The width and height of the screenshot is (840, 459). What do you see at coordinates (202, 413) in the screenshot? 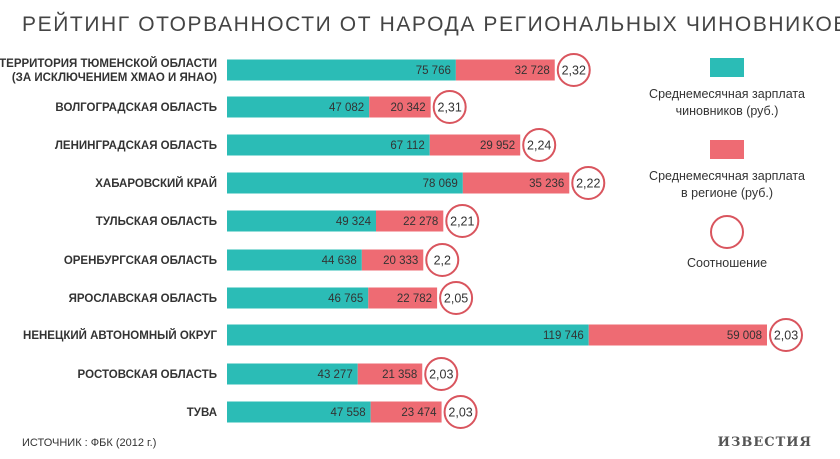
I see `region-label: ТУВА` at bounding box center [202, 413].